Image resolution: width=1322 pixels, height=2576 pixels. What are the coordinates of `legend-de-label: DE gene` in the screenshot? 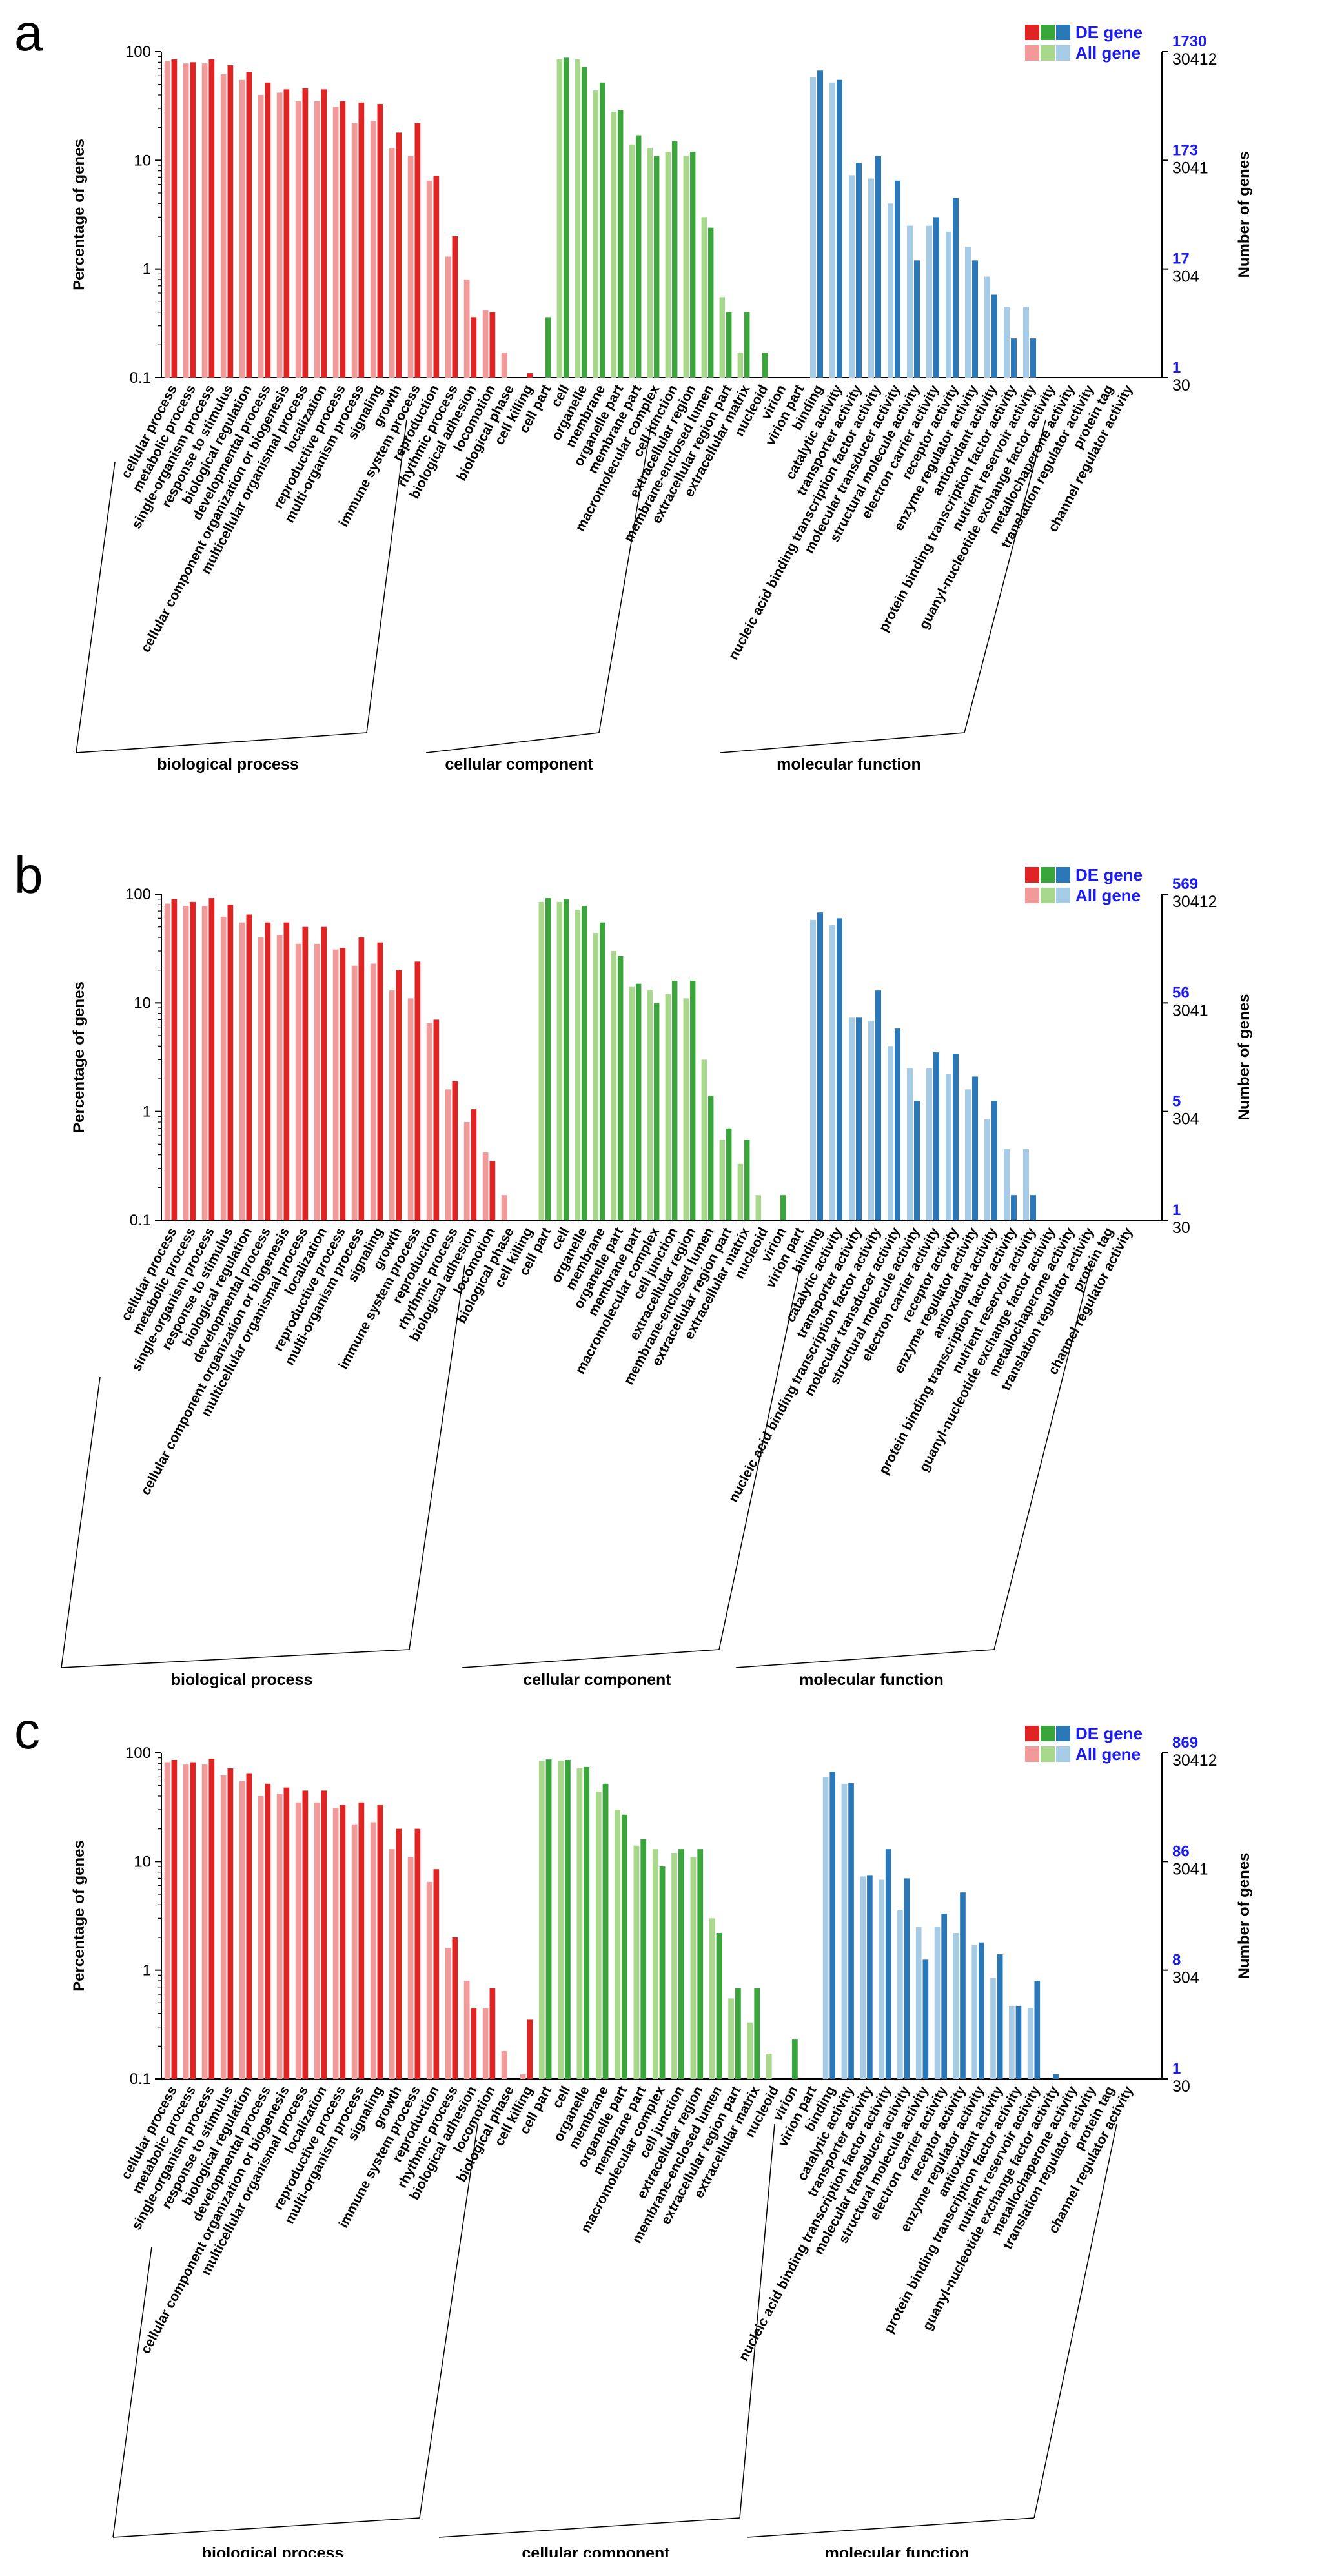 It's located at (1109, 1734).